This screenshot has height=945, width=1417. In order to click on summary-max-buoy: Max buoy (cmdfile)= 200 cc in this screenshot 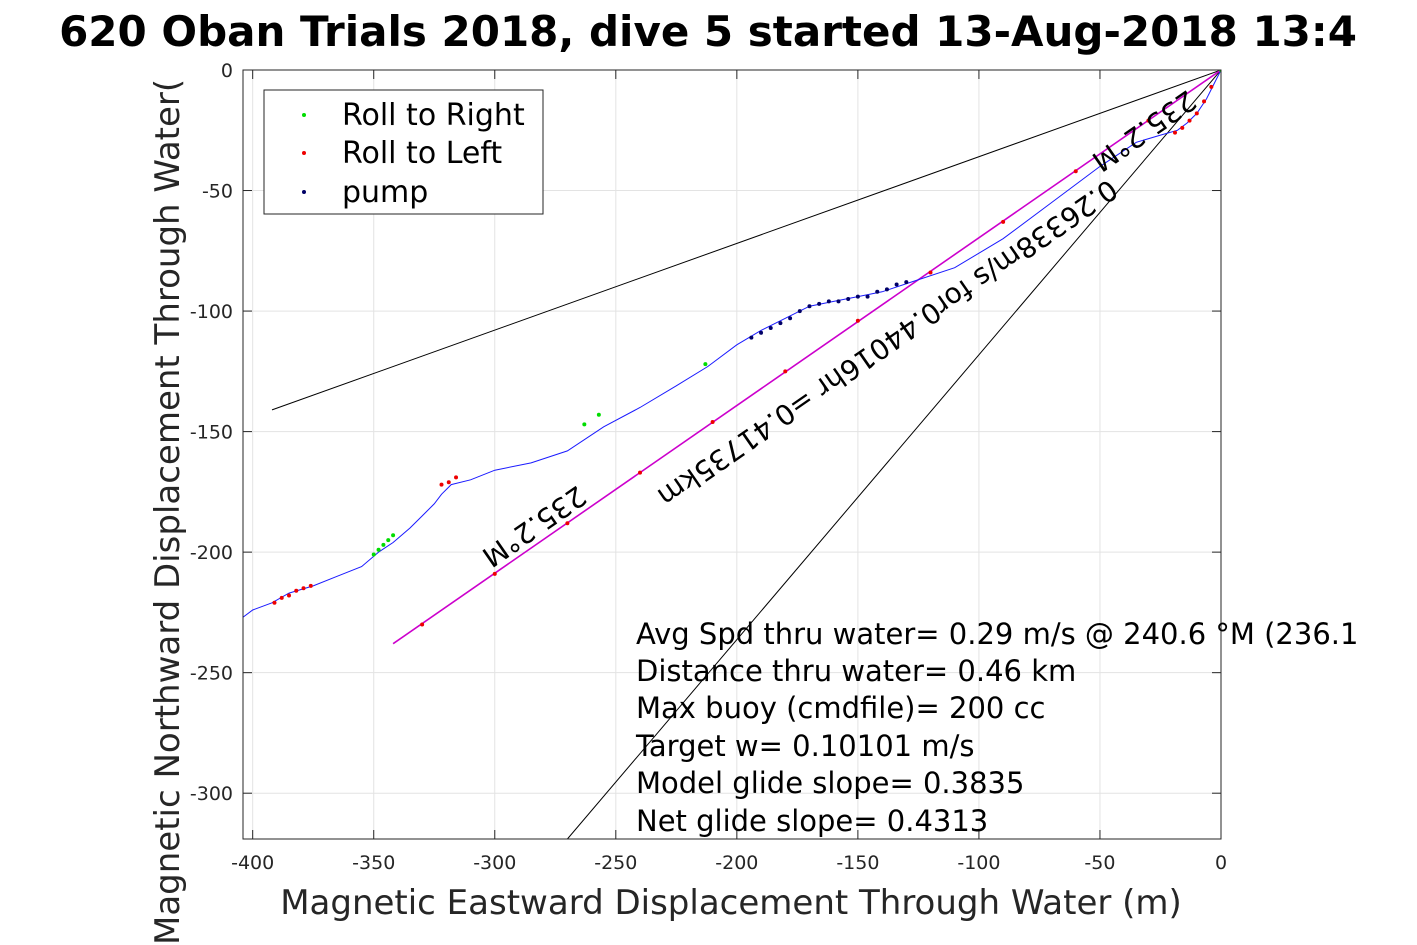, I will do `click(840, 708)`.